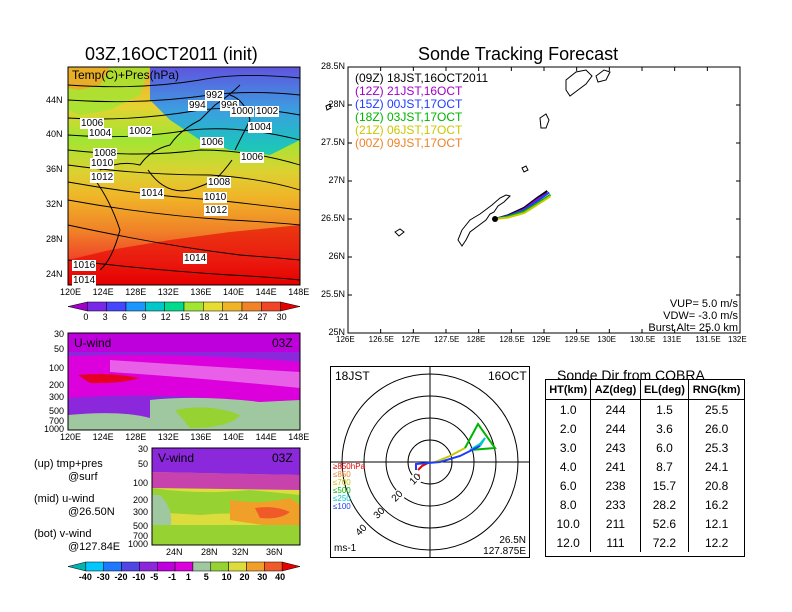 The image size is (792, 612). Describe the element at coordinates (700, 316) in the screenshot. I see `param-vdw: VDW= -3.0 m/s` at that location.